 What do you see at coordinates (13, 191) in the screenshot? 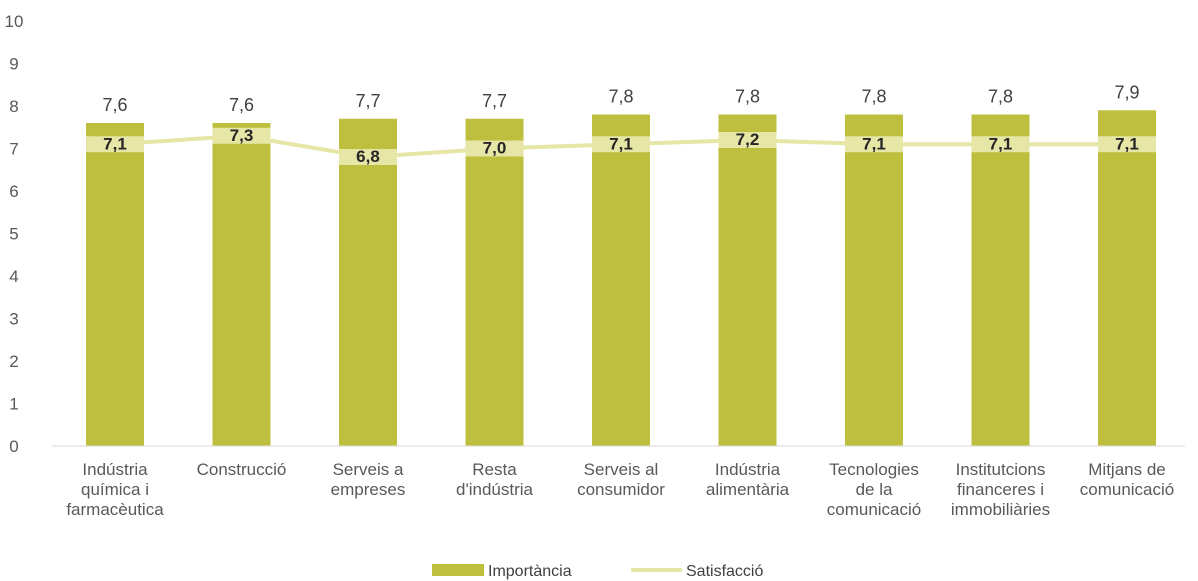
I see `y-tick-label: 6` at bounding box center [13, 191].